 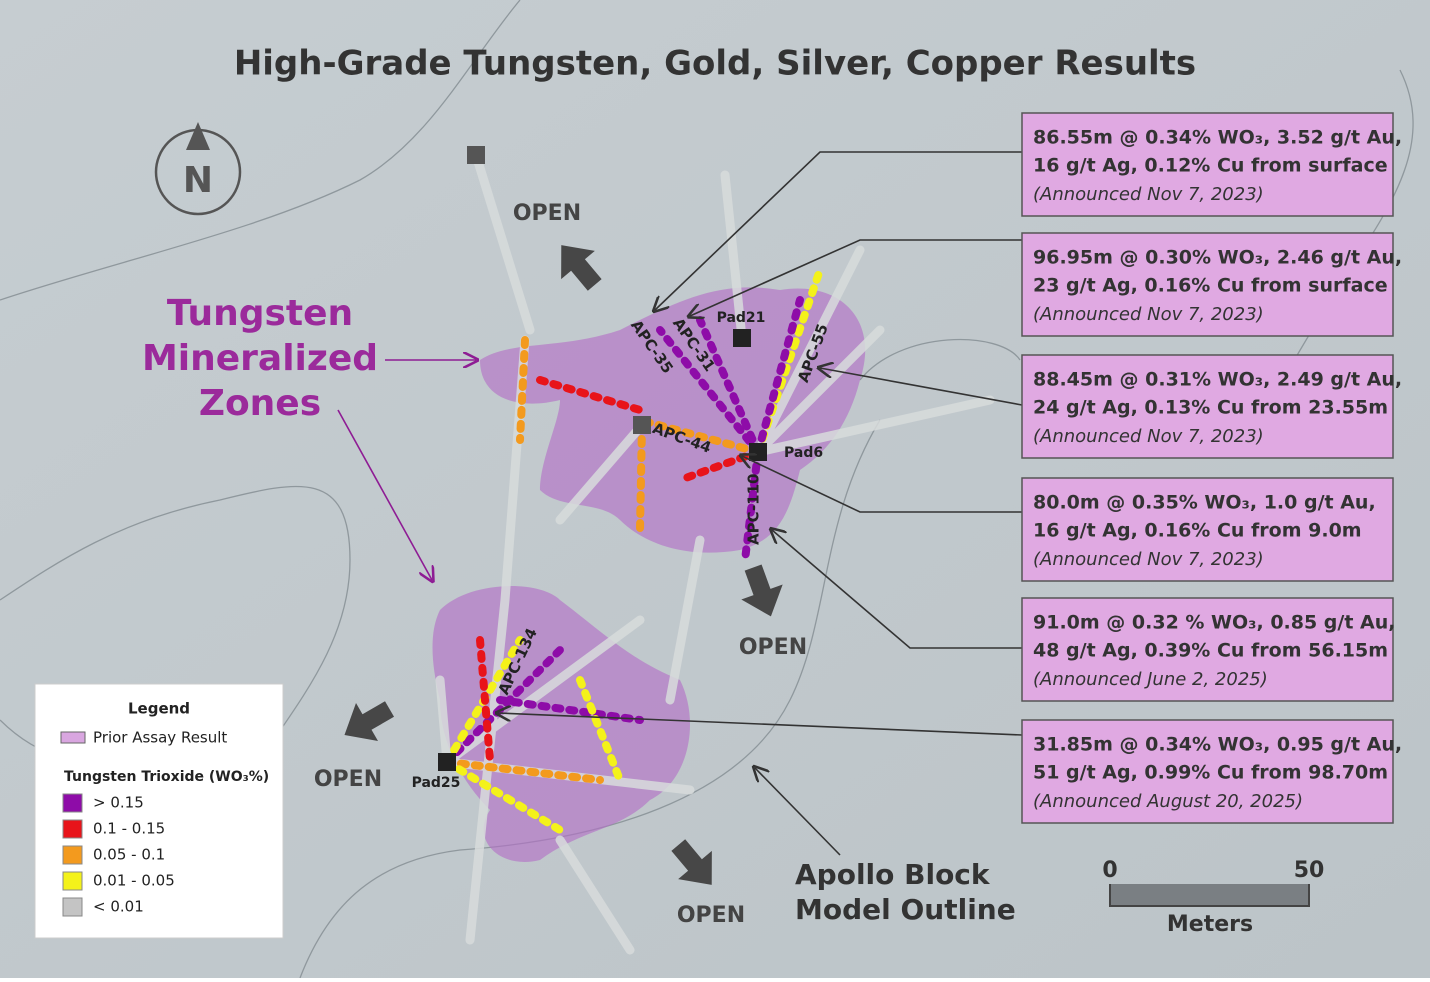 What do you see at coordinates (1309, 870) in the screenshot?
I see `scale-tick: 50` at bounding box center [1309, 870].